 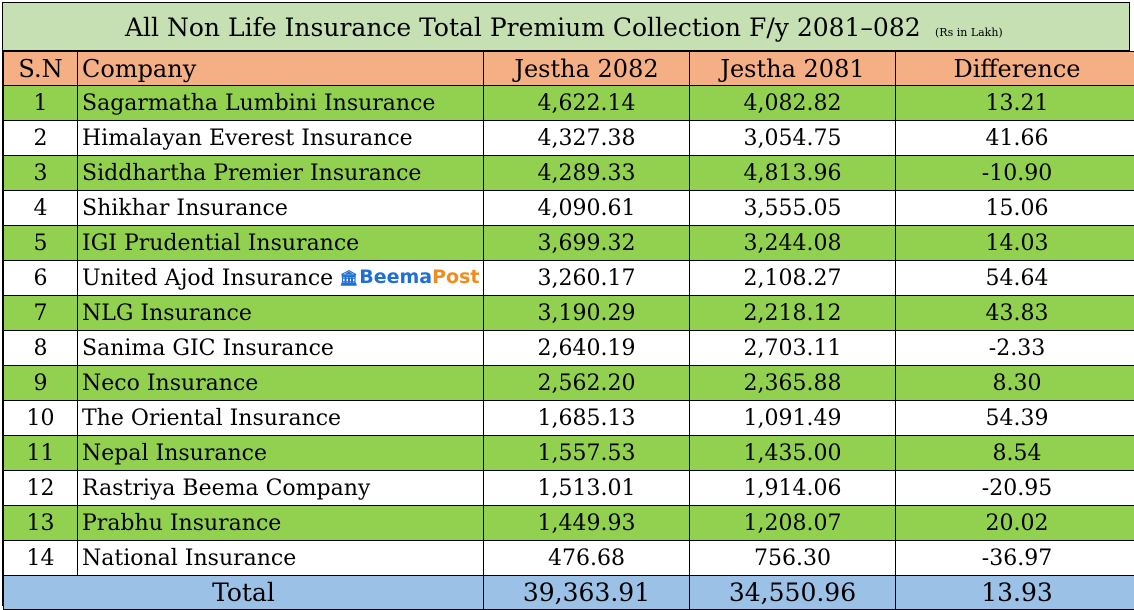 I want to click on header-company: Company, so click(x=281, y=69).